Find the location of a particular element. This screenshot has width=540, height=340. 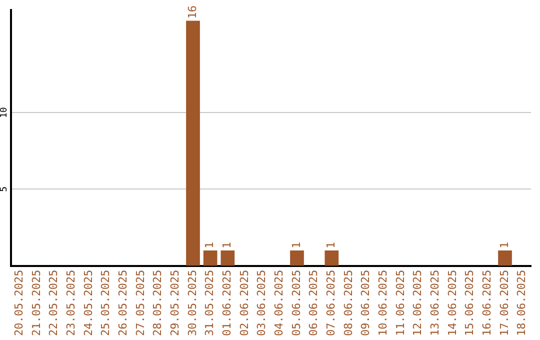

x-tick-label: 16.06.2025 is located at coordinates (487, 303).